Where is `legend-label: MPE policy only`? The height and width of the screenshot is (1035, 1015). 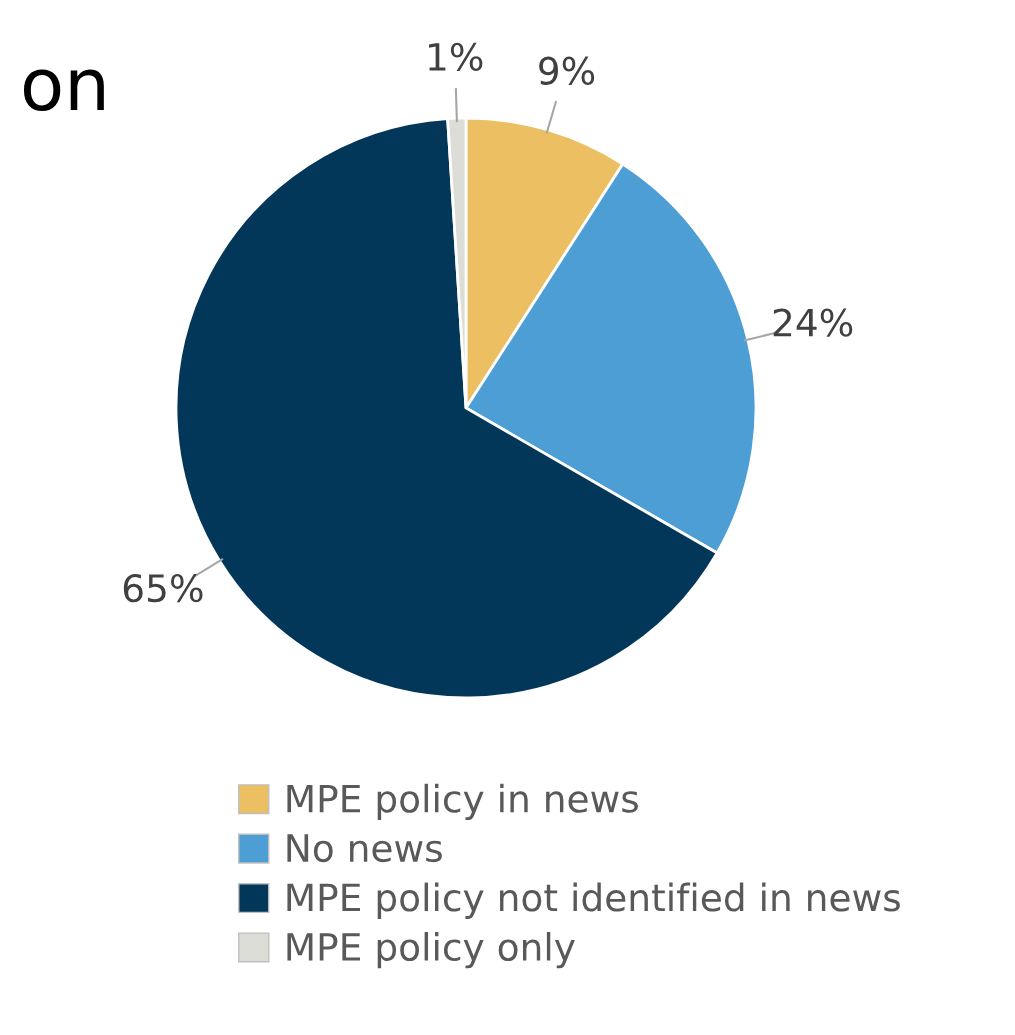 legend-label: MPE policy only is located at coordinates (431, 950).